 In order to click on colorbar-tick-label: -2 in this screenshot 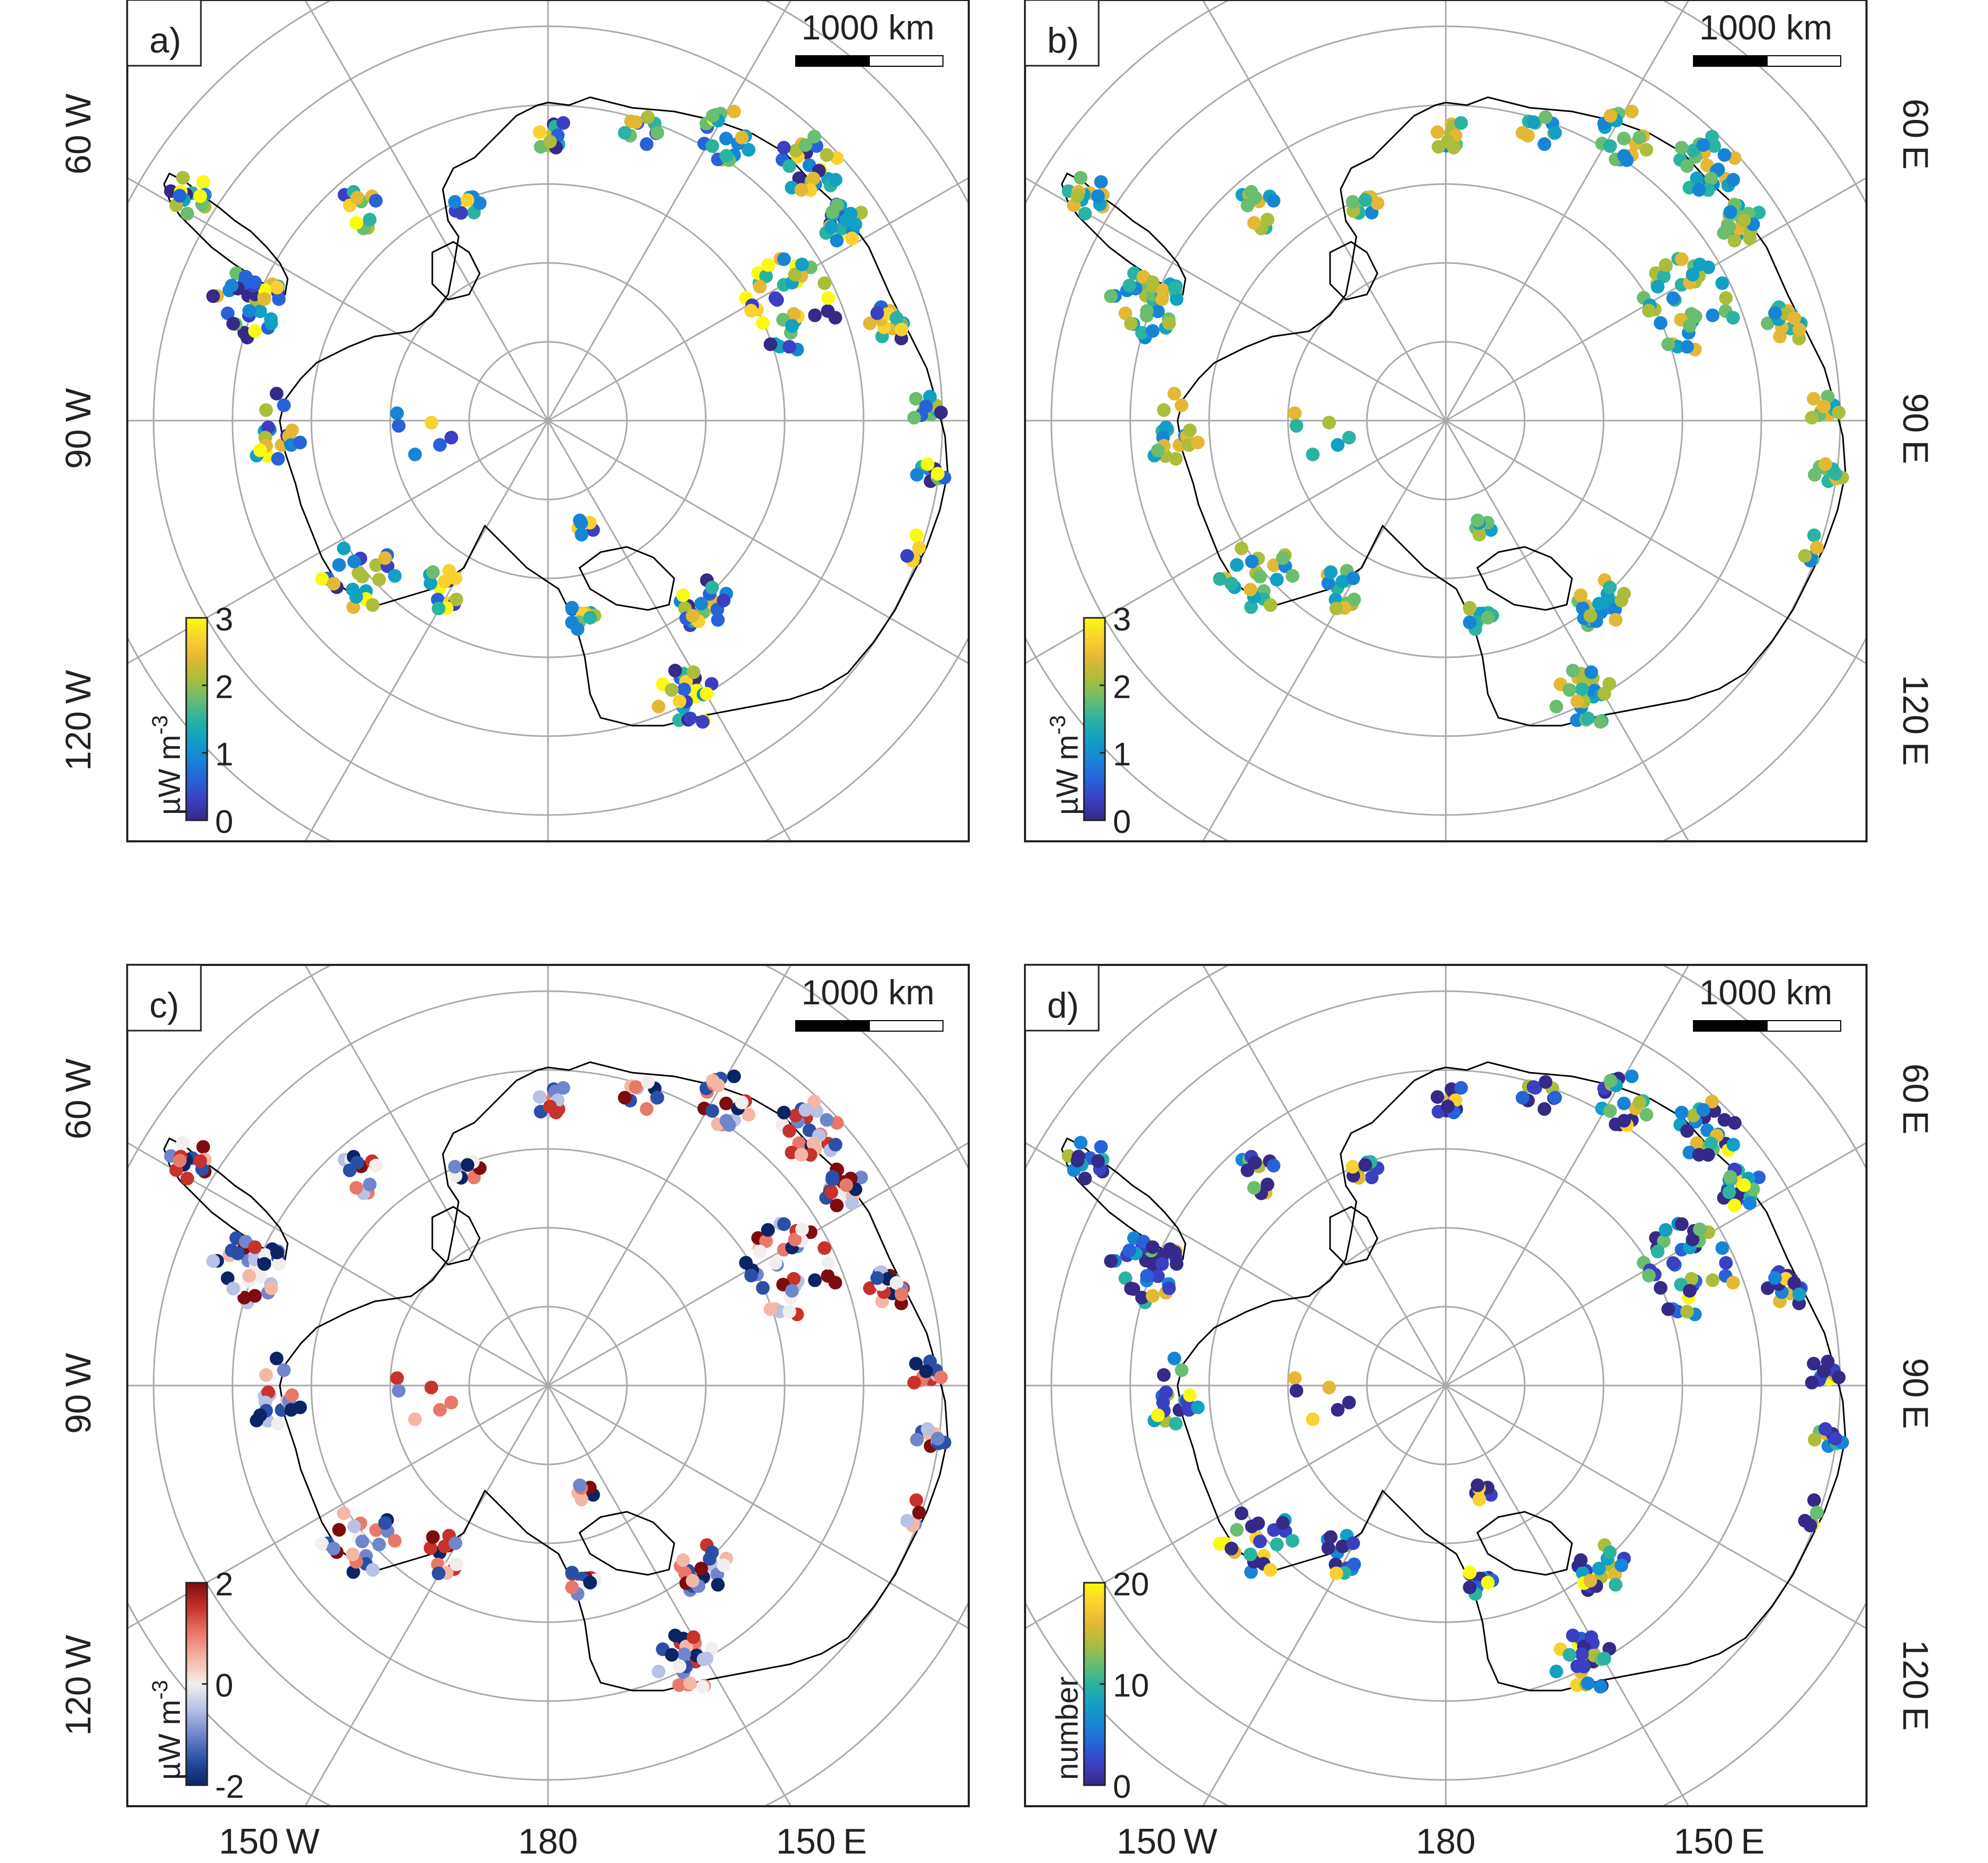, I will do `click(229, 1787)`.